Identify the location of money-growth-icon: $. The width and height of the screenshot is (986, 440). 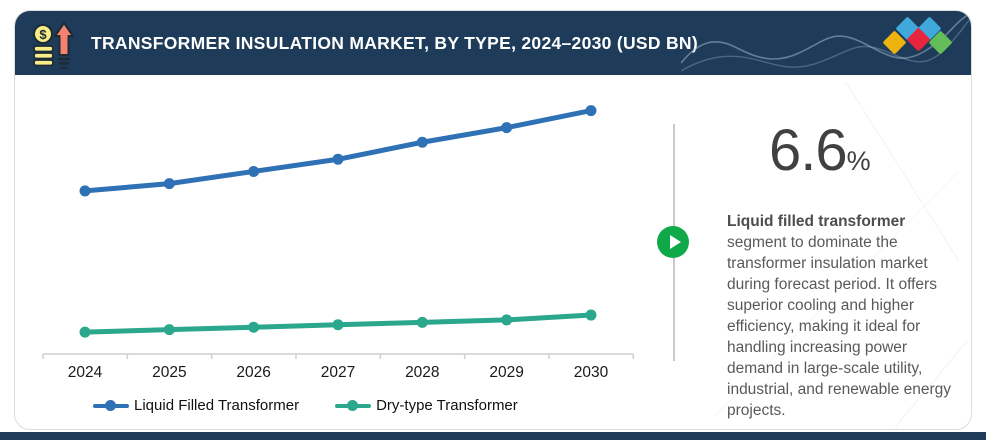
(53, 45).